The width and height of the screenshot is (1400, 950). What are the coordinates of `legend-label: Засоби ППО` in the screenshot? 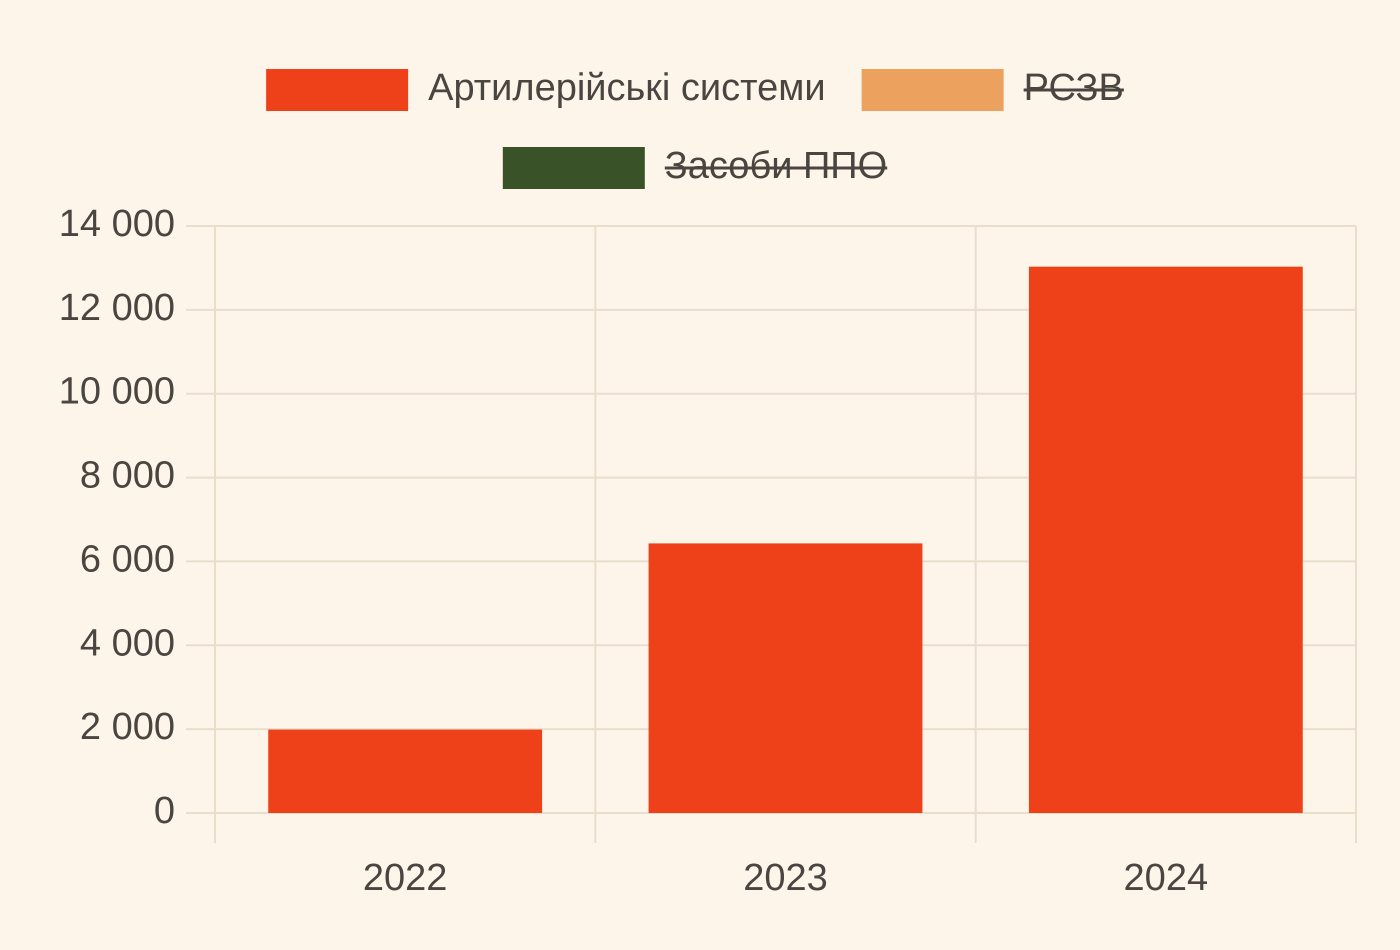 It's located at (776, 166).